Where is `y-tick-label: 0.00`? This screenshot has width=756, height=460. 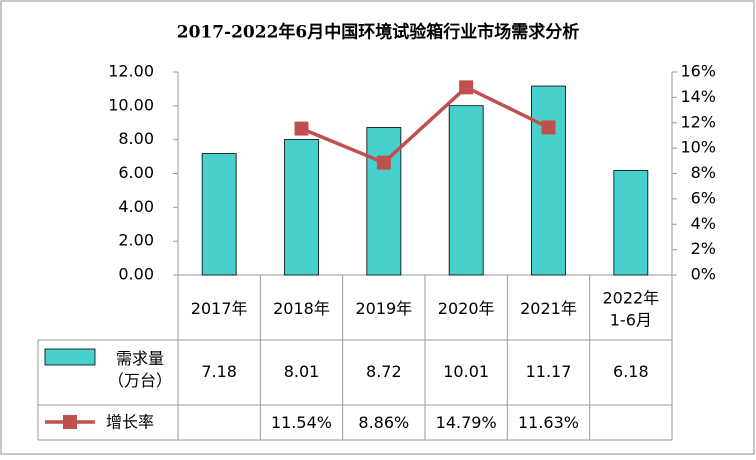
y-tick-label: 0.00 is located at coordinates (136, 274).